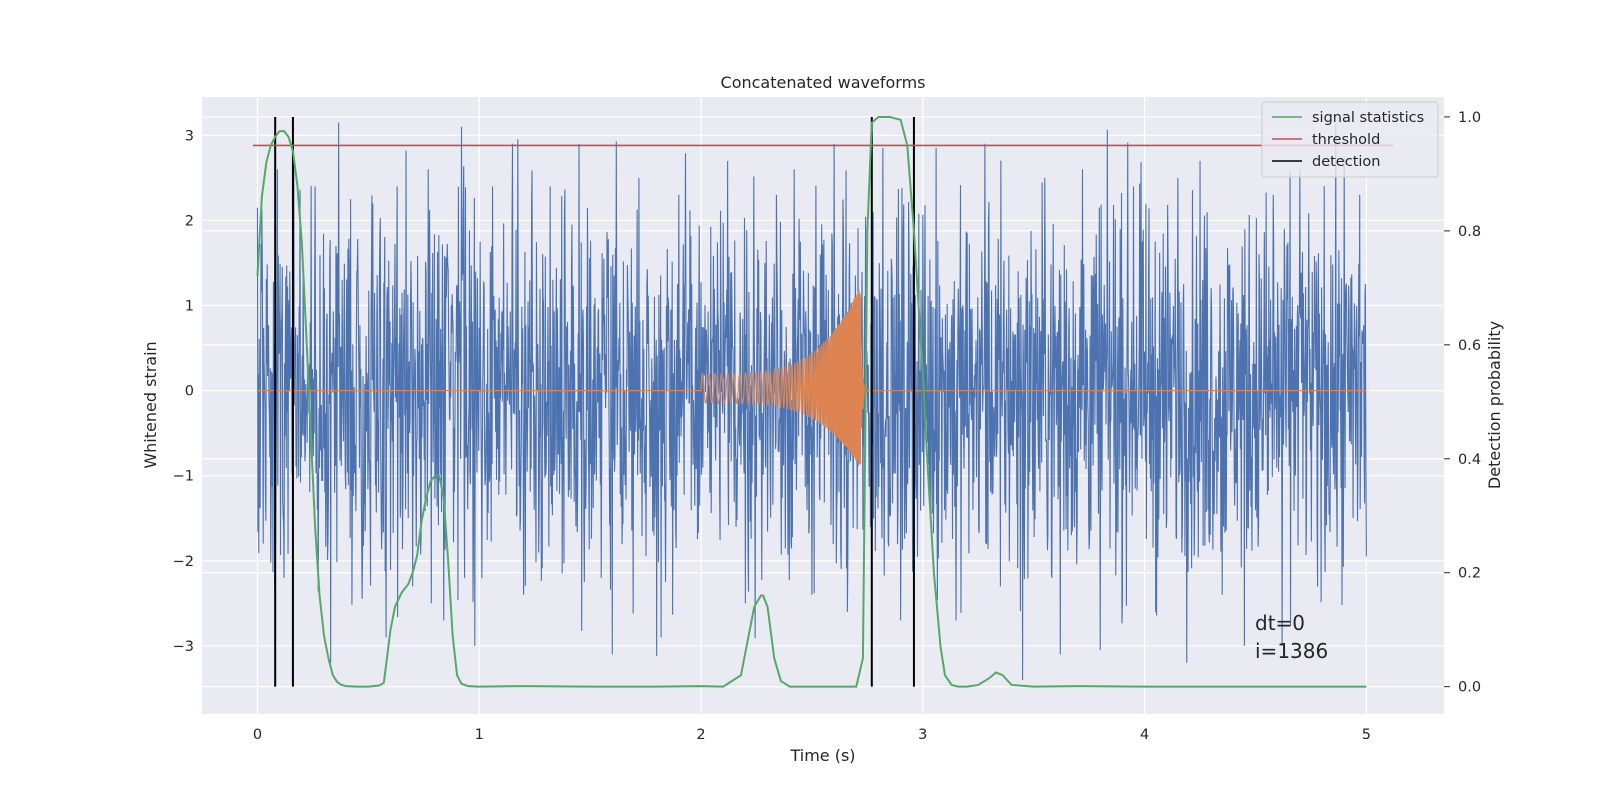  What do you see at coordinates (257, 735) in the screenshot?
I see `x-tick-label: 0` at bounding box center [257, 735].